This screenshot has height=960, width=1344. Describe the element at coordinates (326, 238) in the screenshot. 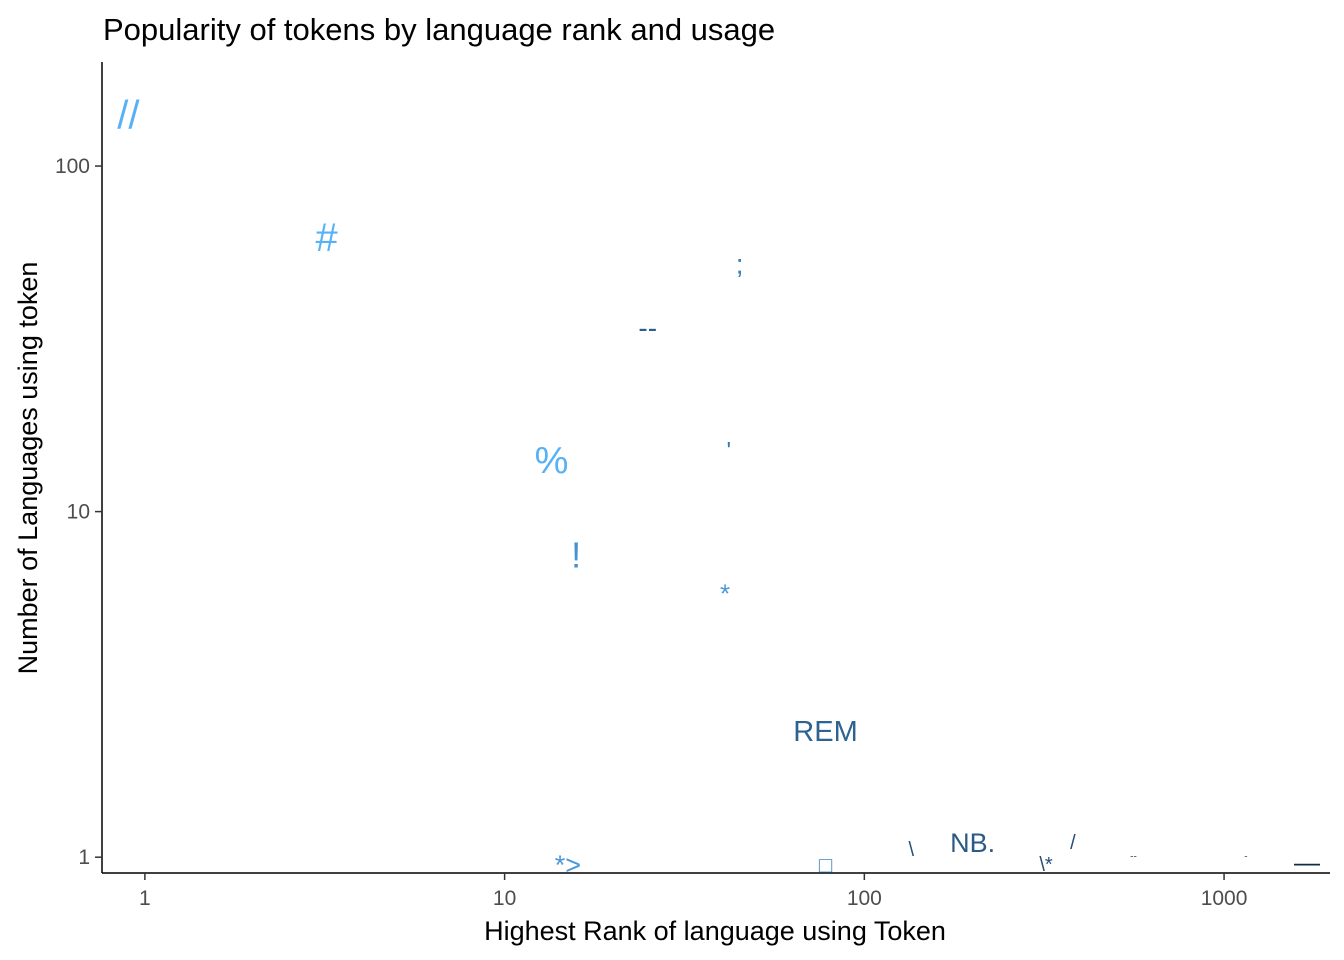

I see `token-point: #` at that location.